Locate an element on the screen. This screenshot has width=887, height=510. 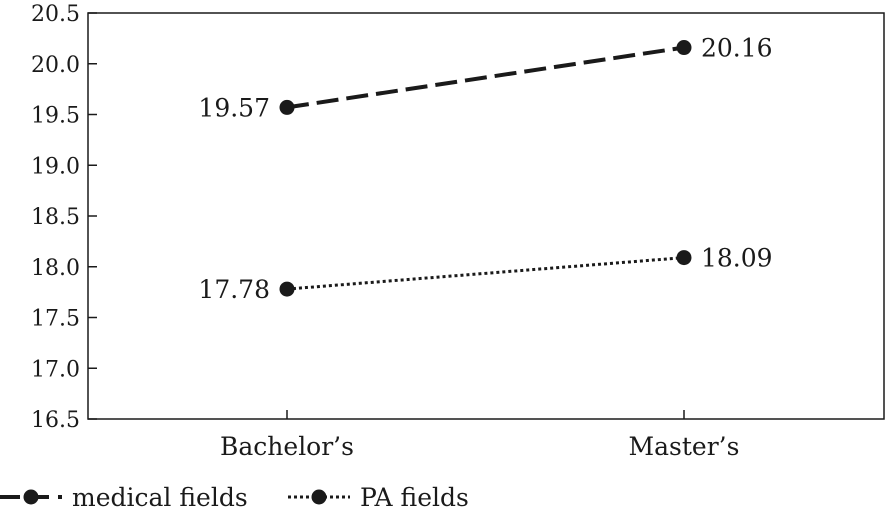
y-tick-label: 18.5 is located at coordinates (55, 217).